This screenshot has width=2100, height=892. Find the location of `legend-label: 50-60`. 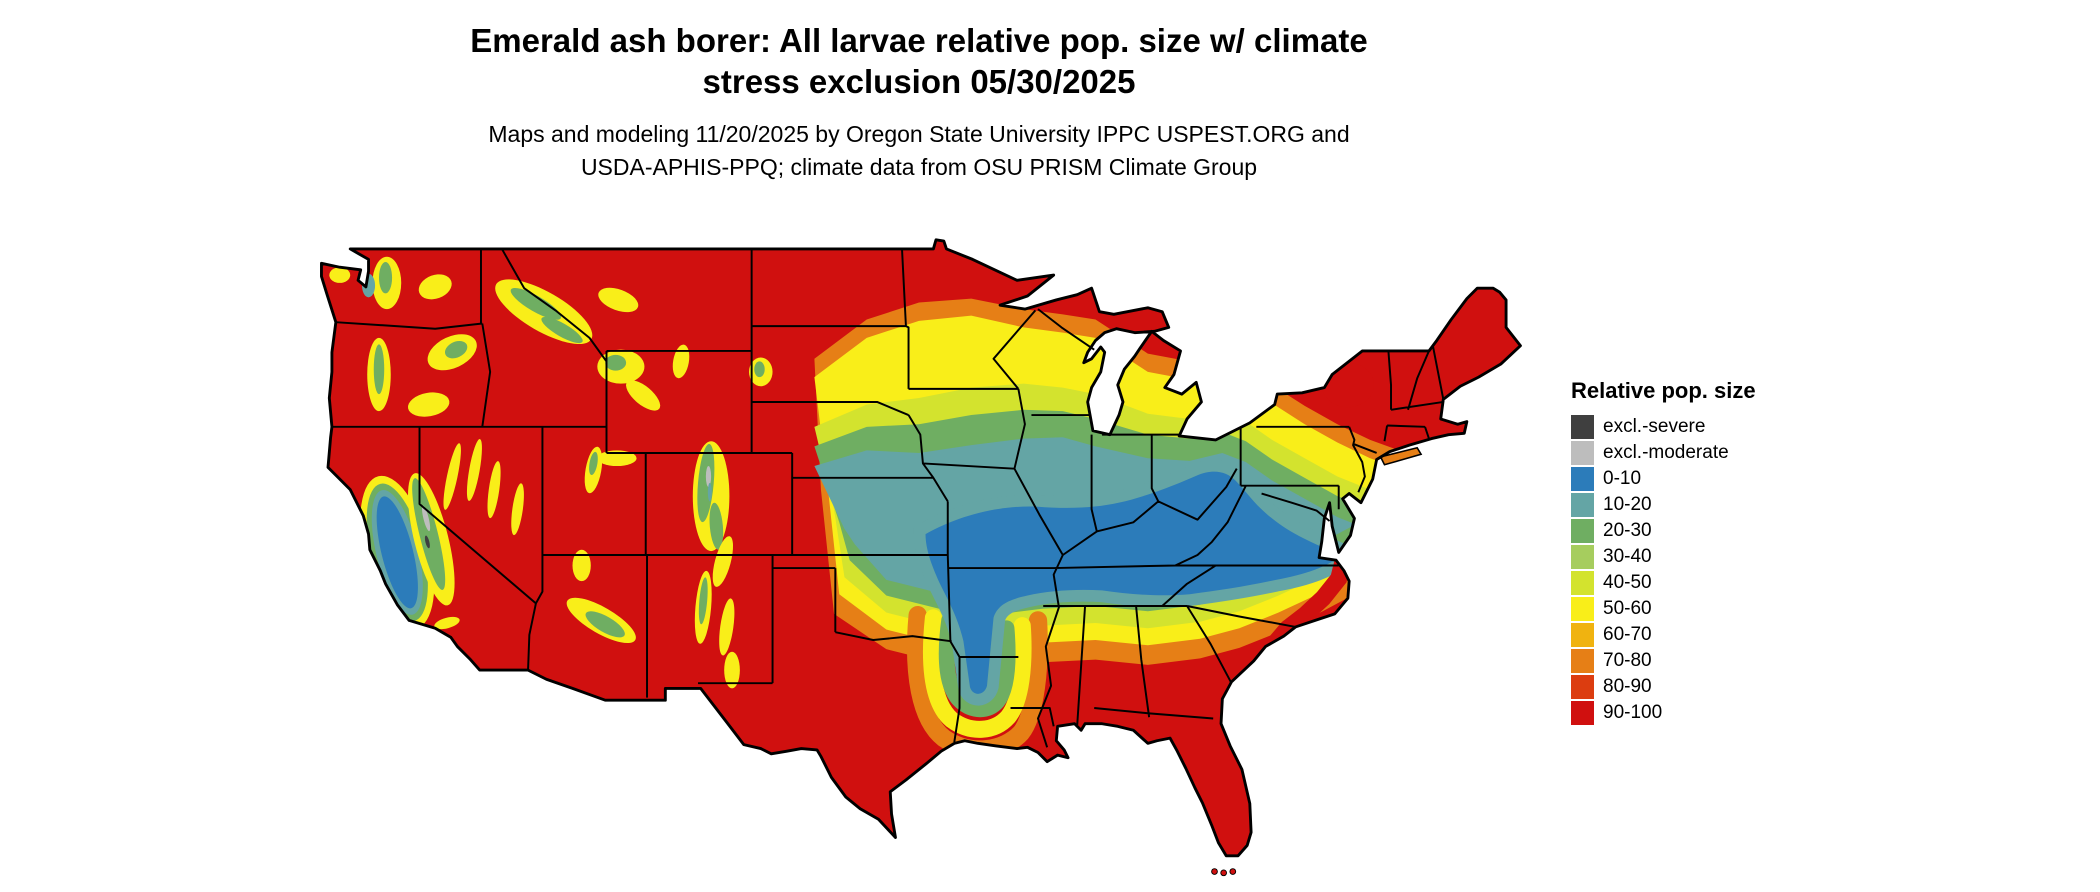

legend-label: 50-60 is located at coordinates (1627, 608).